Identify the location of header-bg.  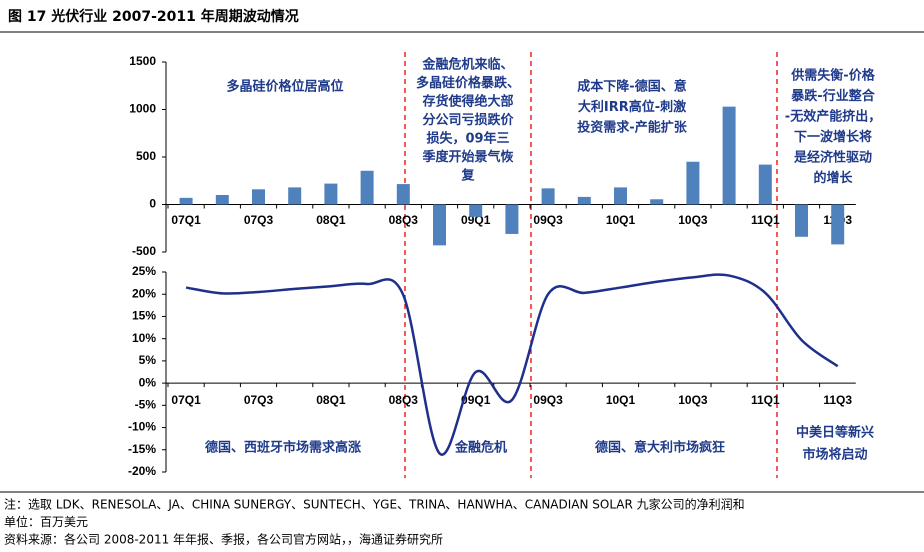
(462, 16).